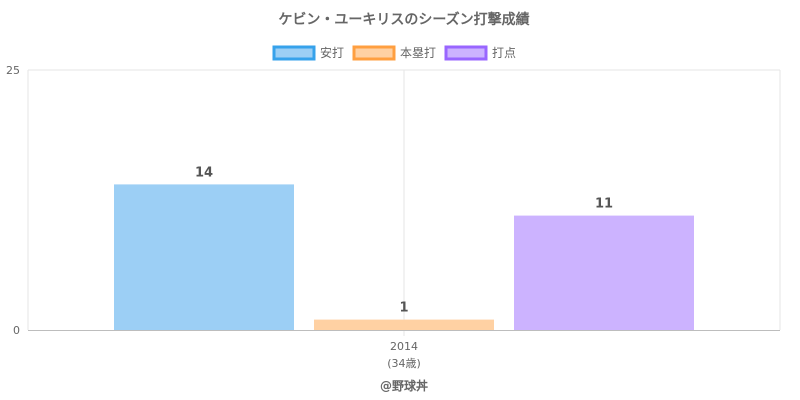 The width and height of the screenshot is (800, 400). What do you see at coordinates (403, 19) in the screenshot?
I see `chart-title: ケビン・ユーキリスのシーズン打撃成績` at bounding box center [403, 19].